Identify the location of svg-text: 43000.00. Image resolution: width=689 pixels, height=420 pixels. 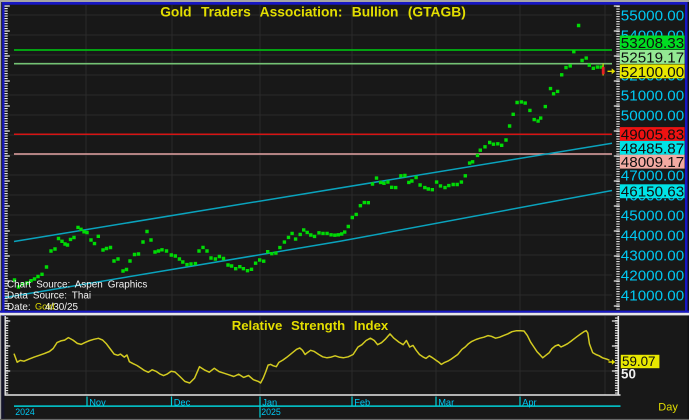
(652, 255).